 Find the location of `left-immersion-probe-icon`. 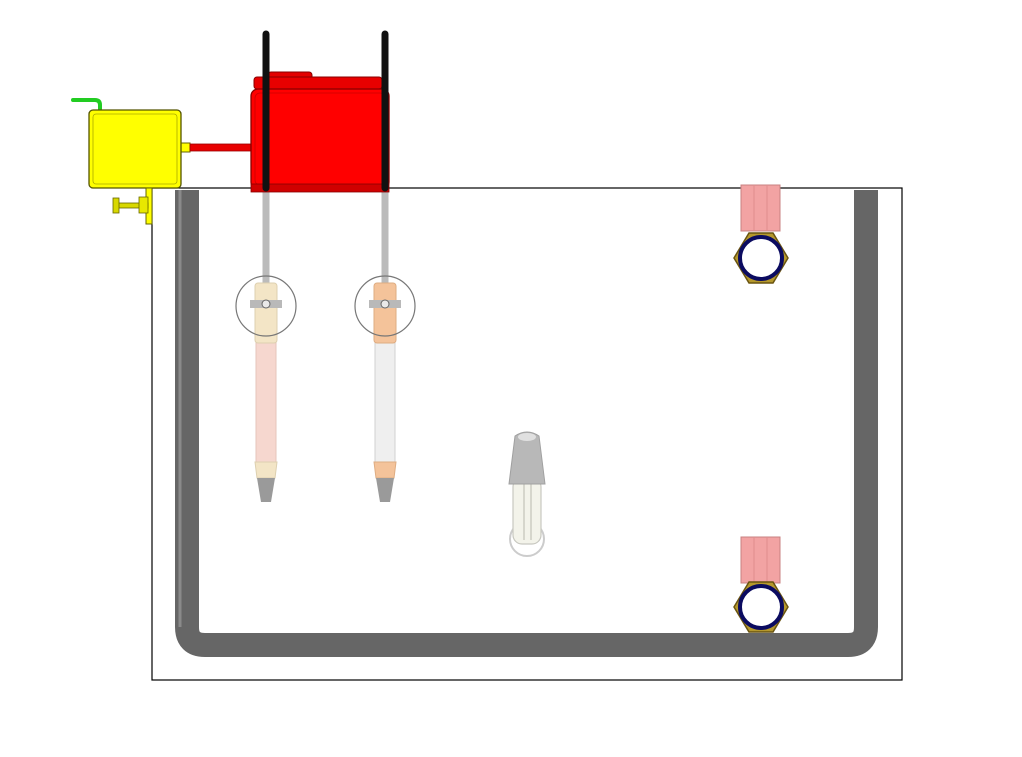

left-immersion-probe-icon is located at coordinates (266, 388).